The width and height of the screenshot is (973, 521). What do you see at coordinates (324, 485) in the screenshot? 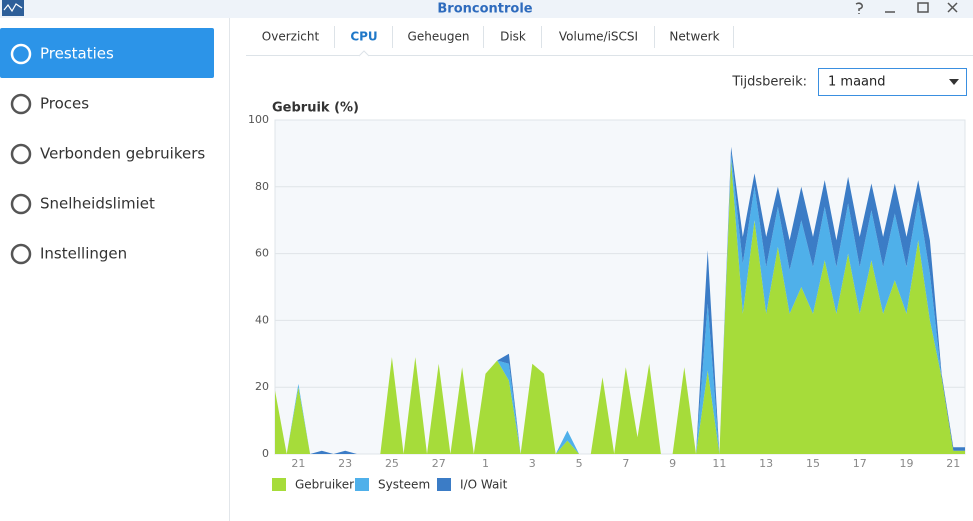
I see `legend-label: Gebruiker` at bounding box center [324, 485].